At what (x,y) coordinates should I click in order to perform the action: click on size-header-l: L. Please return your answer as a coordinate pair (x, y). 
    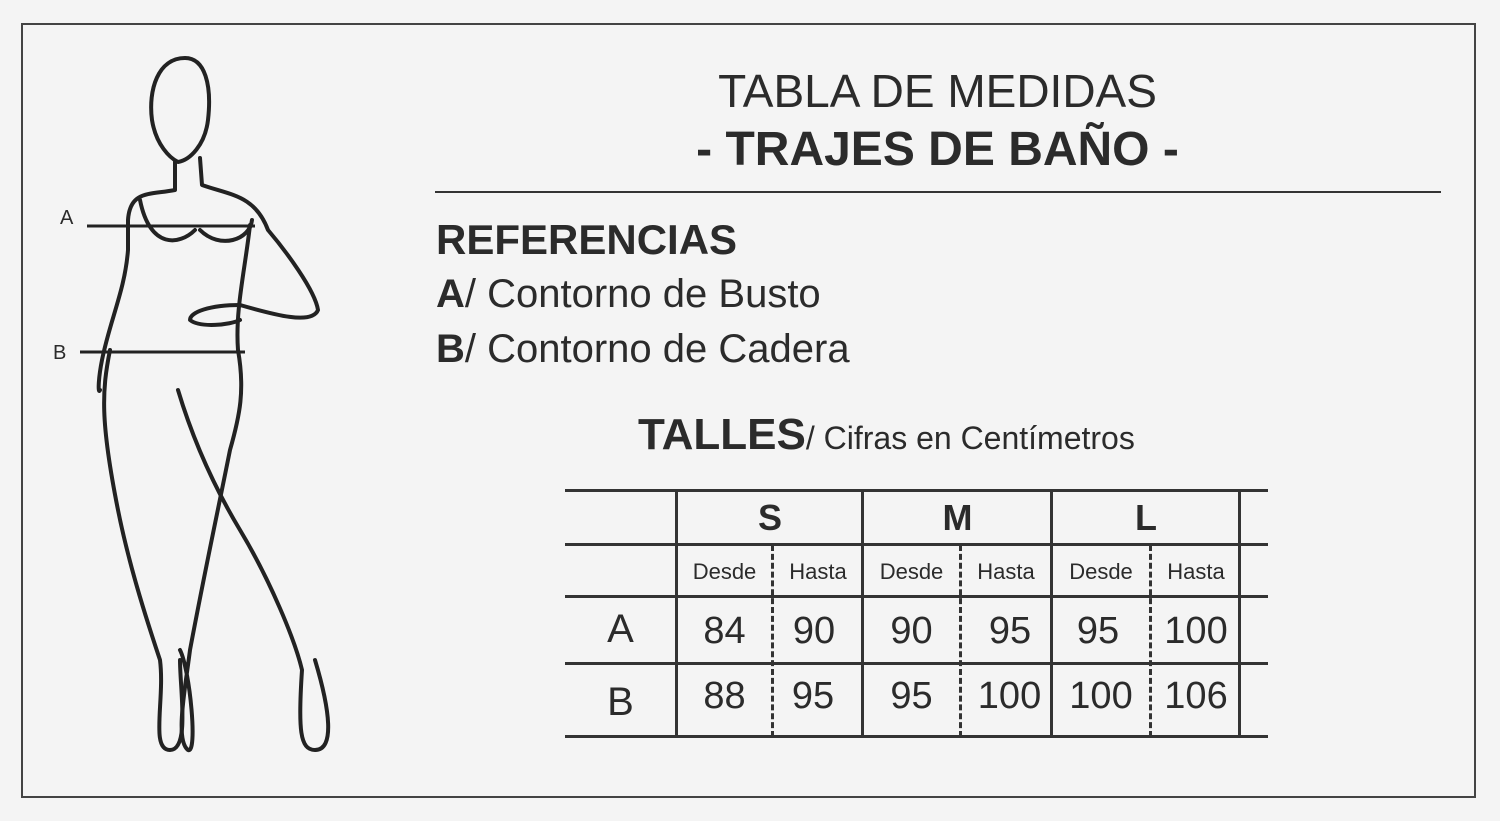
    Looking at the image, I should click on (1146, 517).